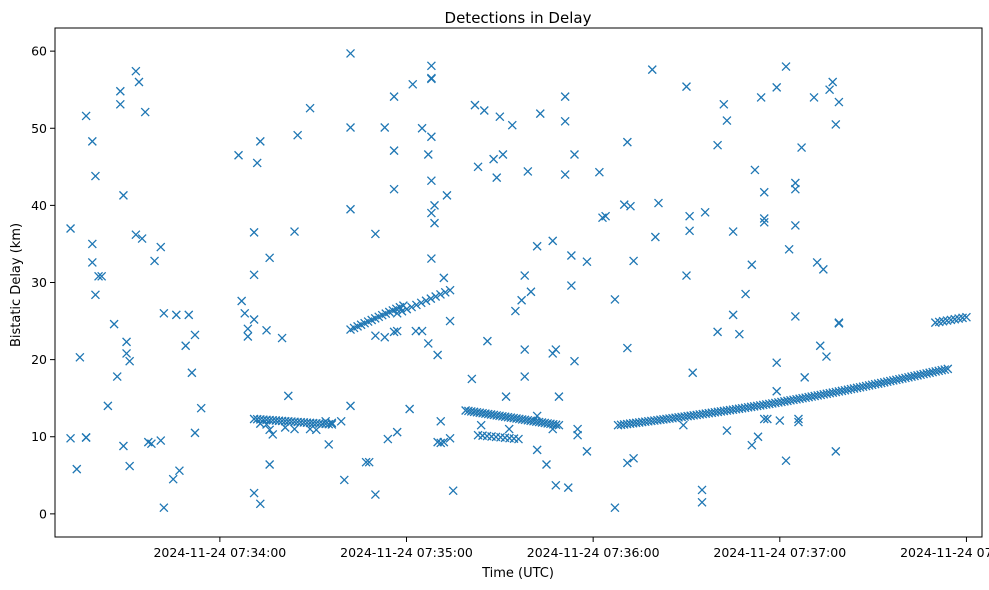  What do you see at coordinates (39, 205) in the screenshot?
I see `y-tick-label: 40` at bounding box center [39, 205].